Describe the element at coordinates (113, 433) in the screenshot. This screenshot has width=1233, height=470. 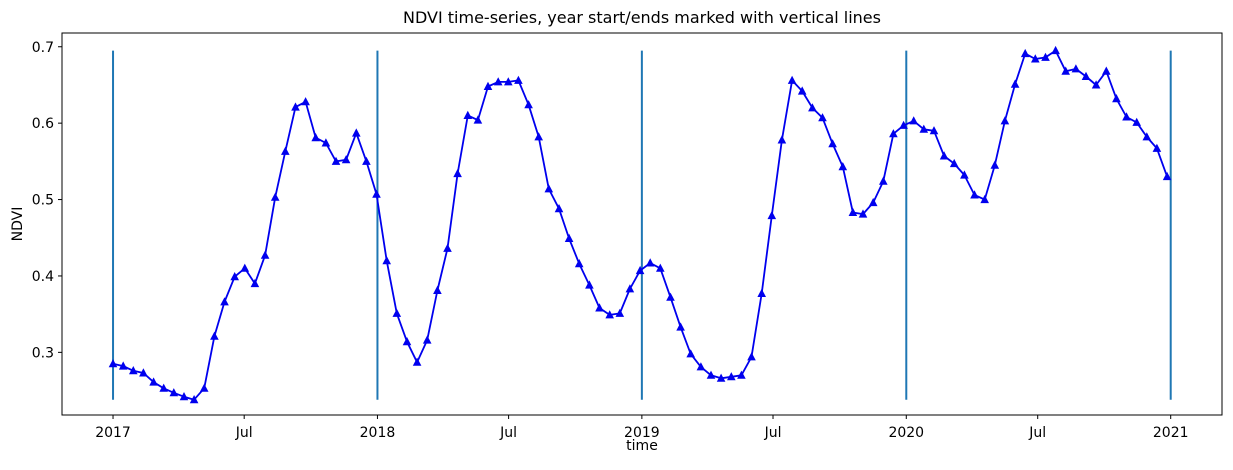
I see `x-tick-label: 2017` at that location.